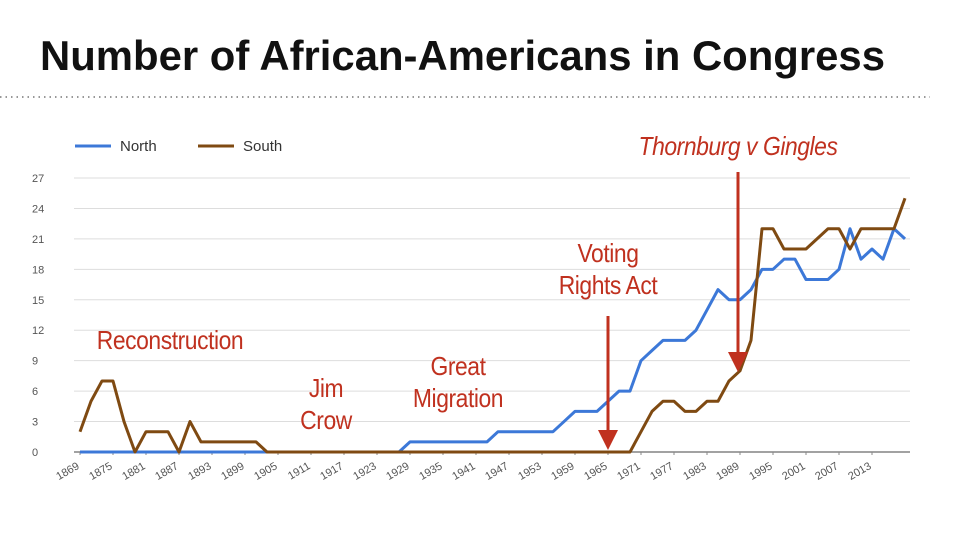  Describe the element at coordinates (326, 404) in the screenshot. I see `annotation: Jim Crow` at that location.